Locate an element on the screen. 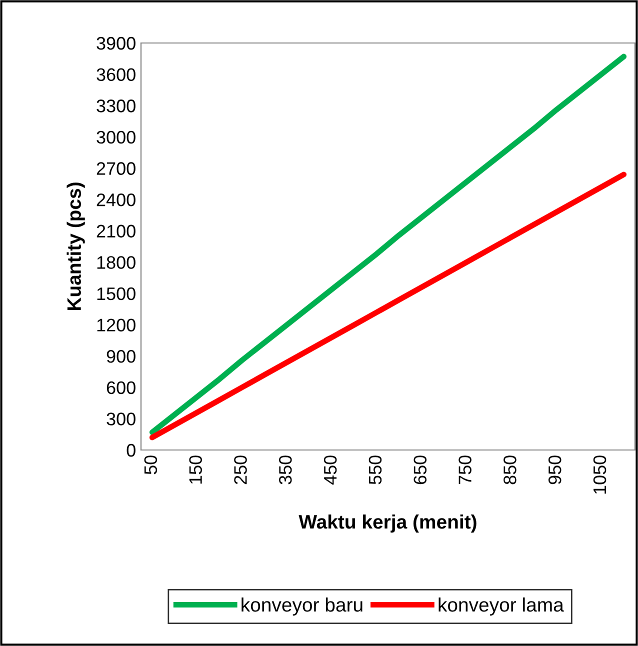  y-tick-label: 2100 is located at coordinates (116, 231).